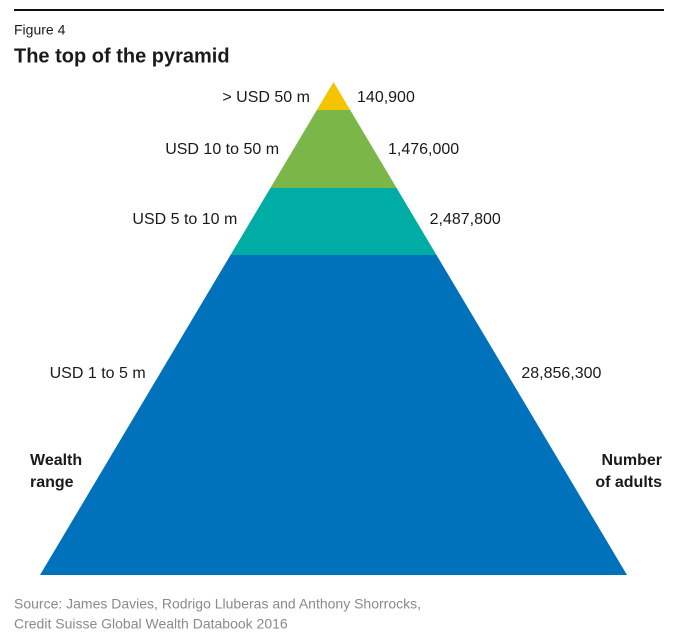 The width and height of the screenshot is (681, 633). Describe the element at coordinates (56, 460) in the screenshot. I see `left-axis-label: Wealth` at that location.